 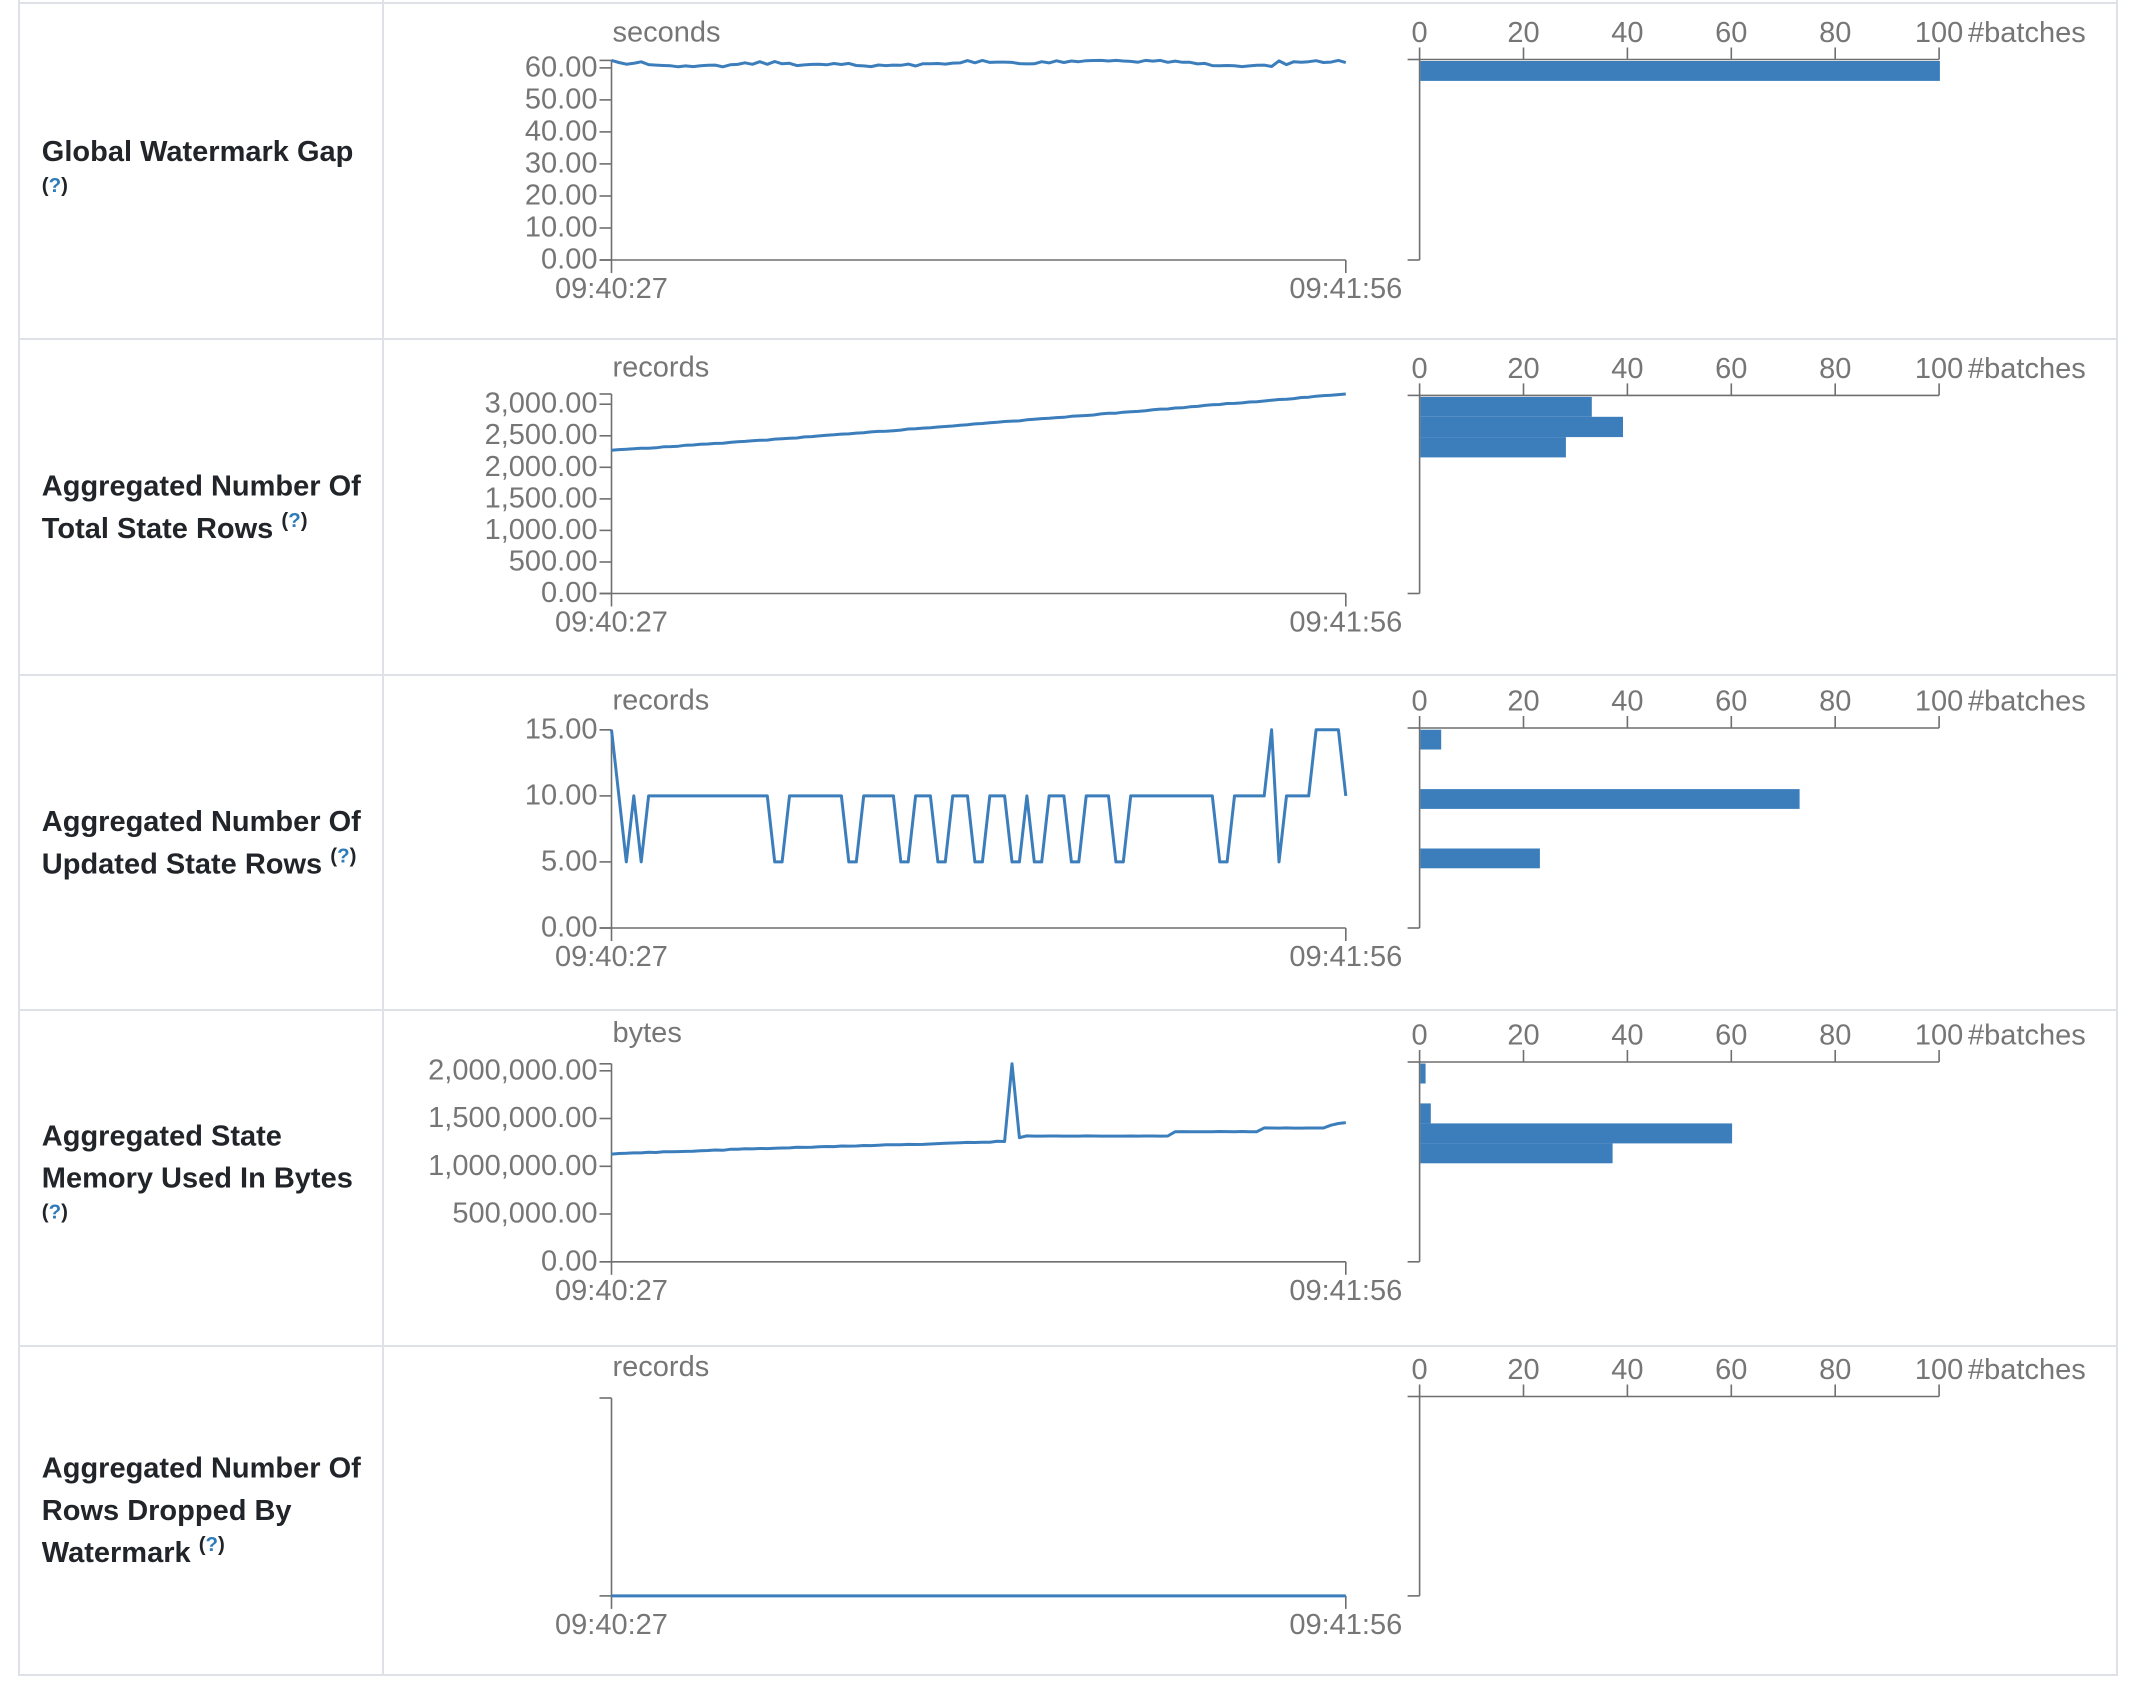 What do you see at coordinates (162, 1136) in the screenshot?
I see `svg-text: Aggregated State` at bounding box center [162, 1136].